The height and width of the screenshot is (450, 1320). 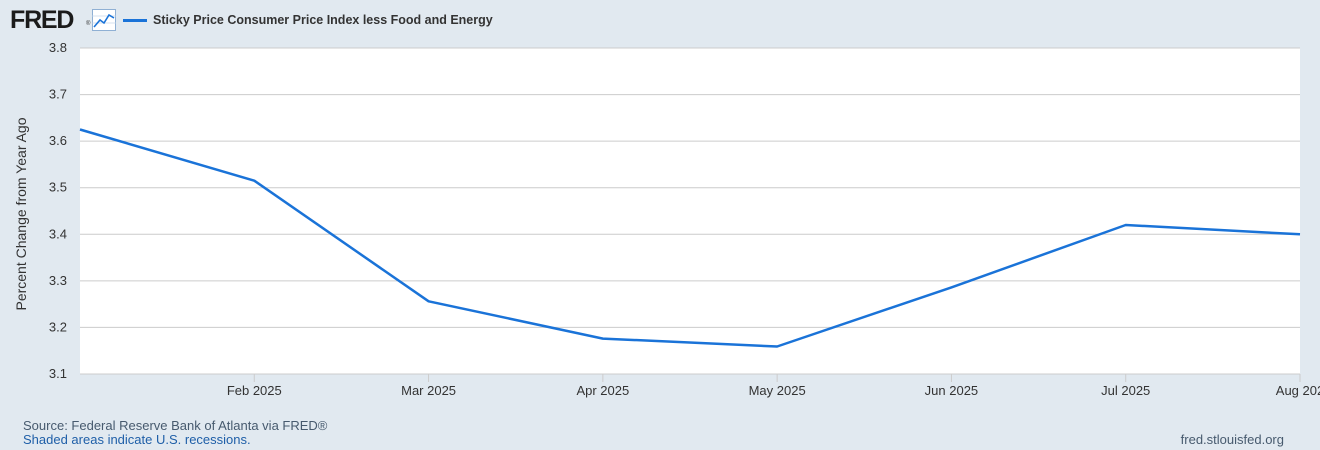 What do you see at coordinates (58, 210) in the screenshot?
I see `y-axis: 3.1 3.2 3.3 3.4 3.5 3.6 3.7 3.8` at bounding box center [58, 210].